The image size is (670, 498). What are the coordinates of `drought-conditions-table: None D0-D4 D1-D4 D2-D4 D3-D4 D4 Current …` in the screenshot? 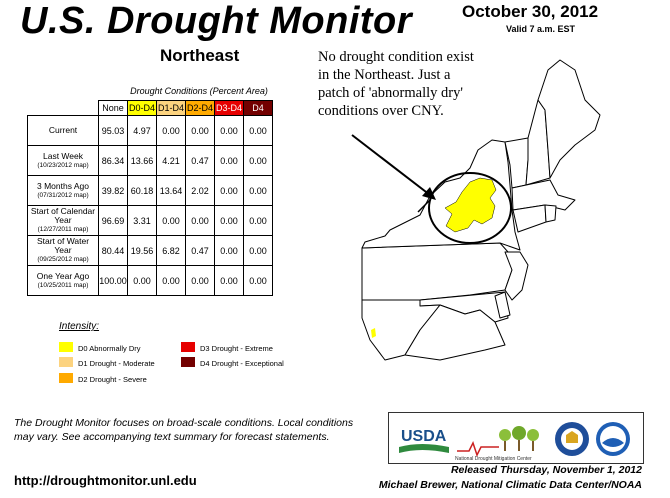 It's located at (150, 198).